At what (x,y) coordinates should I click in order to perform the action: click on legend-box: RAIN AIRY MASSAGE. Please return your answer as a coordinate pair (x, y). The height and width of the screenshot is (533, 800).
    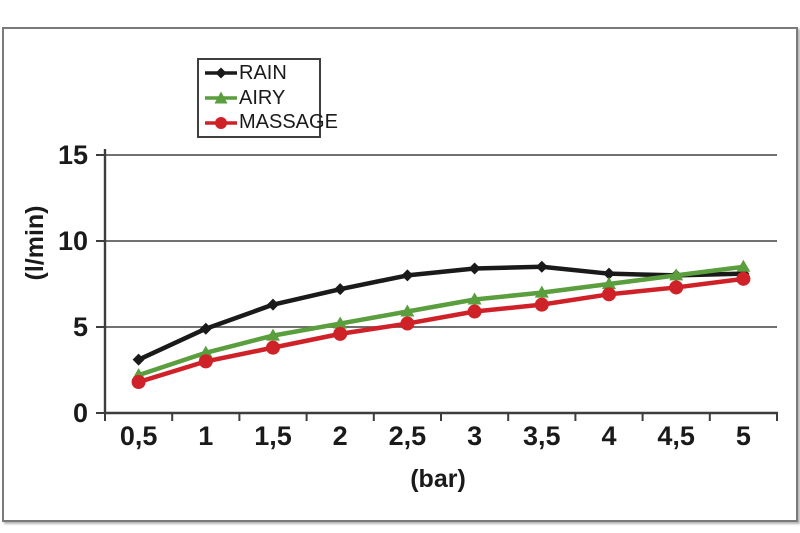
    Looking at the image, I should click on (267, 98).